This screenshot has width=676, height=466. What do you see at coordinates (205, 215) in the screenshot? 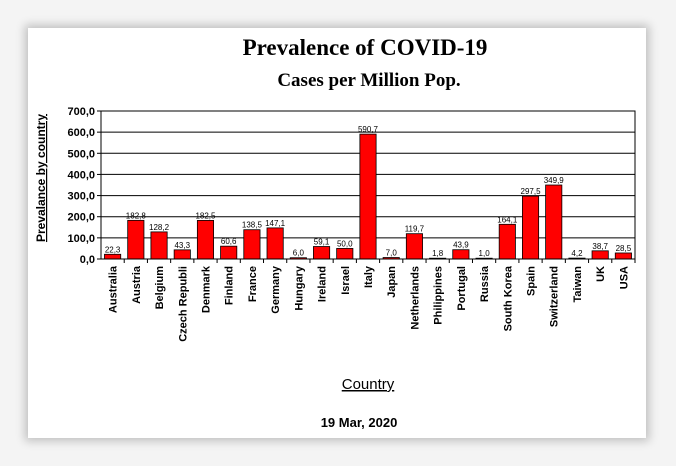
I see `data-label: 182,5` at bounding box center [205, 215].